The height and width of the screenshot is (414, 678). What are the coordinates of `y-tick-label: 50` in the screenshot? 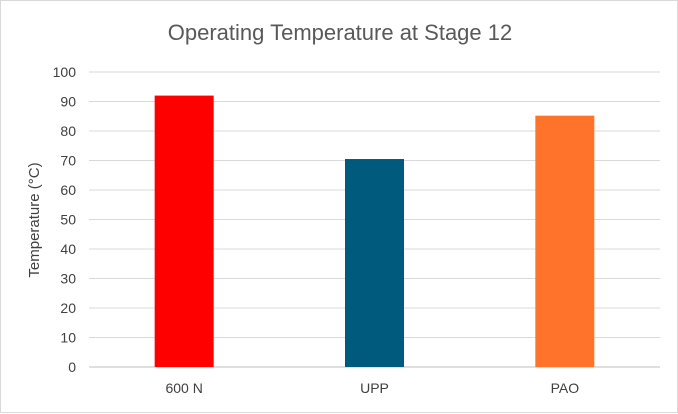 It's located at (68, 220).